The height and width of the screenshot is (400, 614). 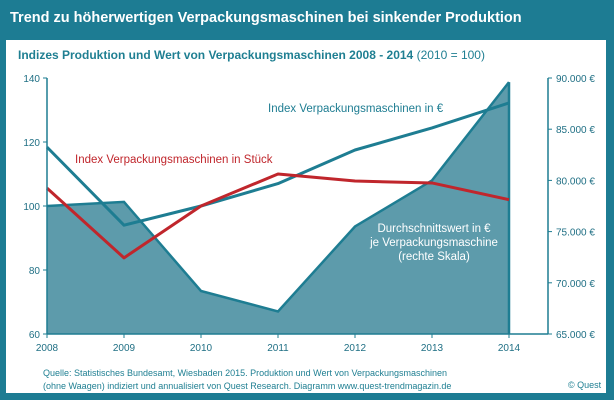 What do you see at coordinates (174, 160) in the screenshot?
I see `label-index-units: Index Verpackungsmaschinen in Stück` at bounding box center [174, 160].